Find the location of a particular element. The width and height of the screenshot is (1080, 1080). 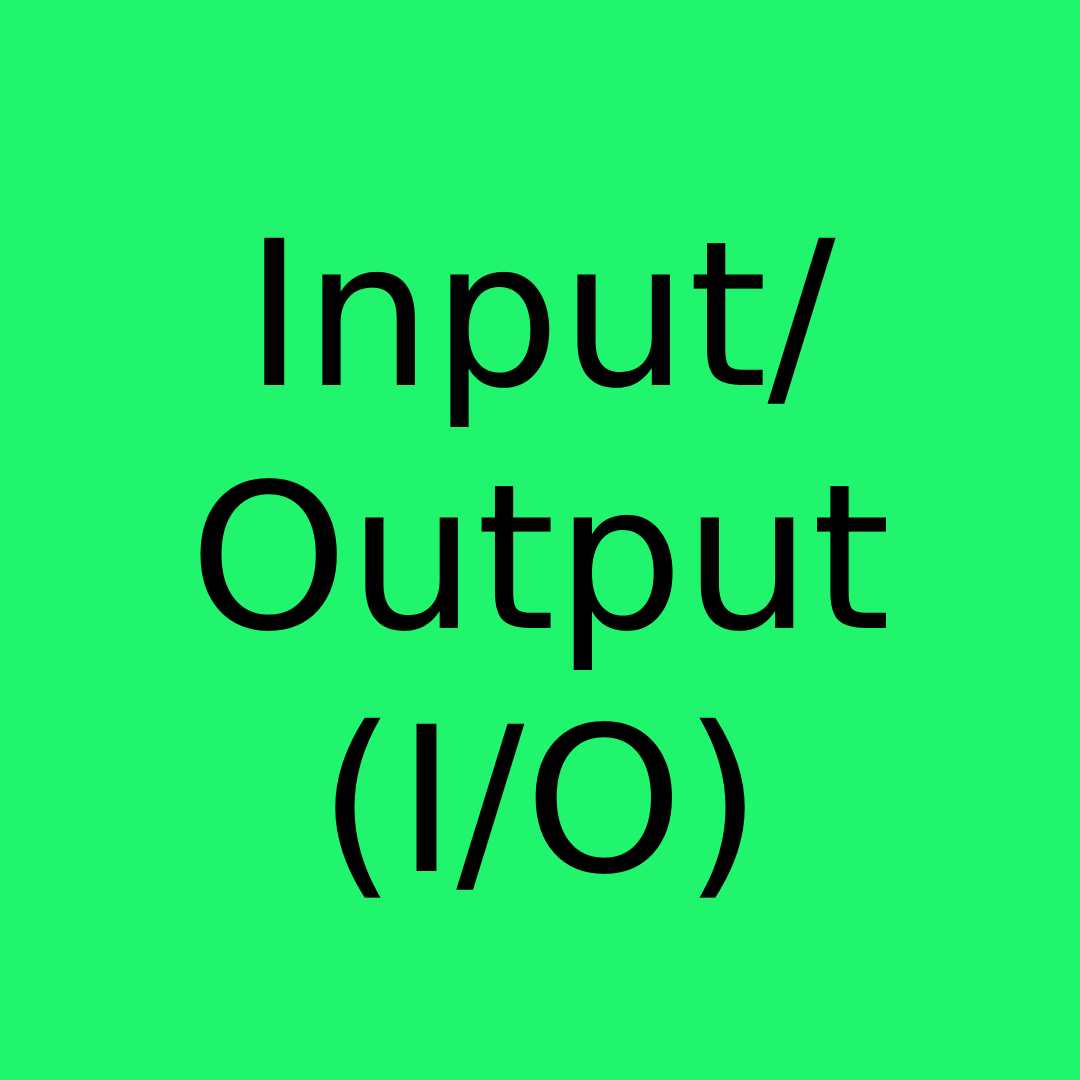

title-line-output: Output is located at coordinates (540, 558).